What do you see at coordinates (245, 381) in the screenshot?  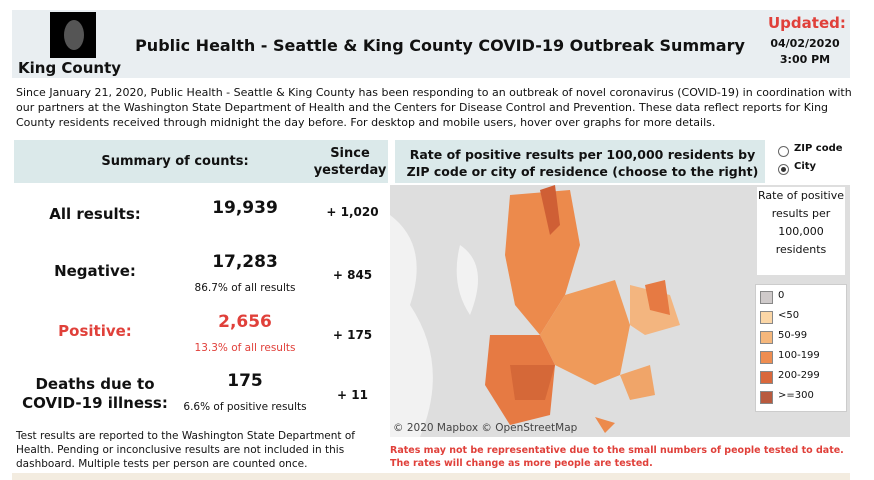 I see `row-value: 175` at bounding box center [245, 381].